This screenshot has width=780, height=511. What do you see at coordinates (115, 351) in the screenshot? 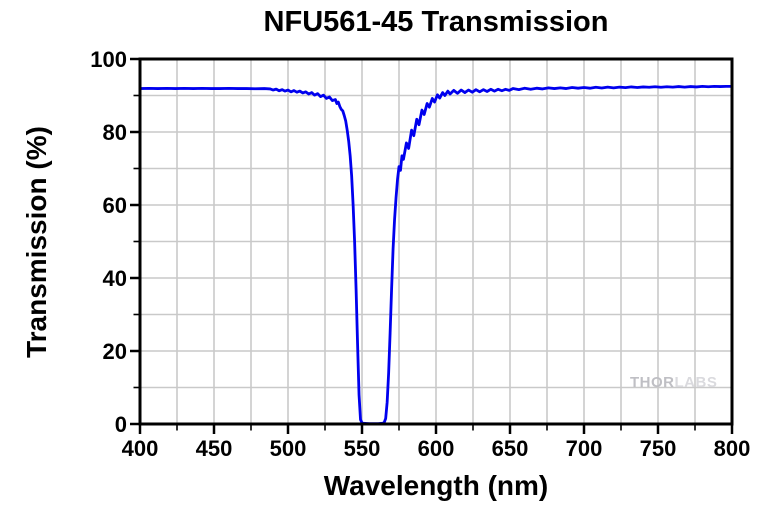
I see `y-tick-label: 20` at bounding box center [115, 351].